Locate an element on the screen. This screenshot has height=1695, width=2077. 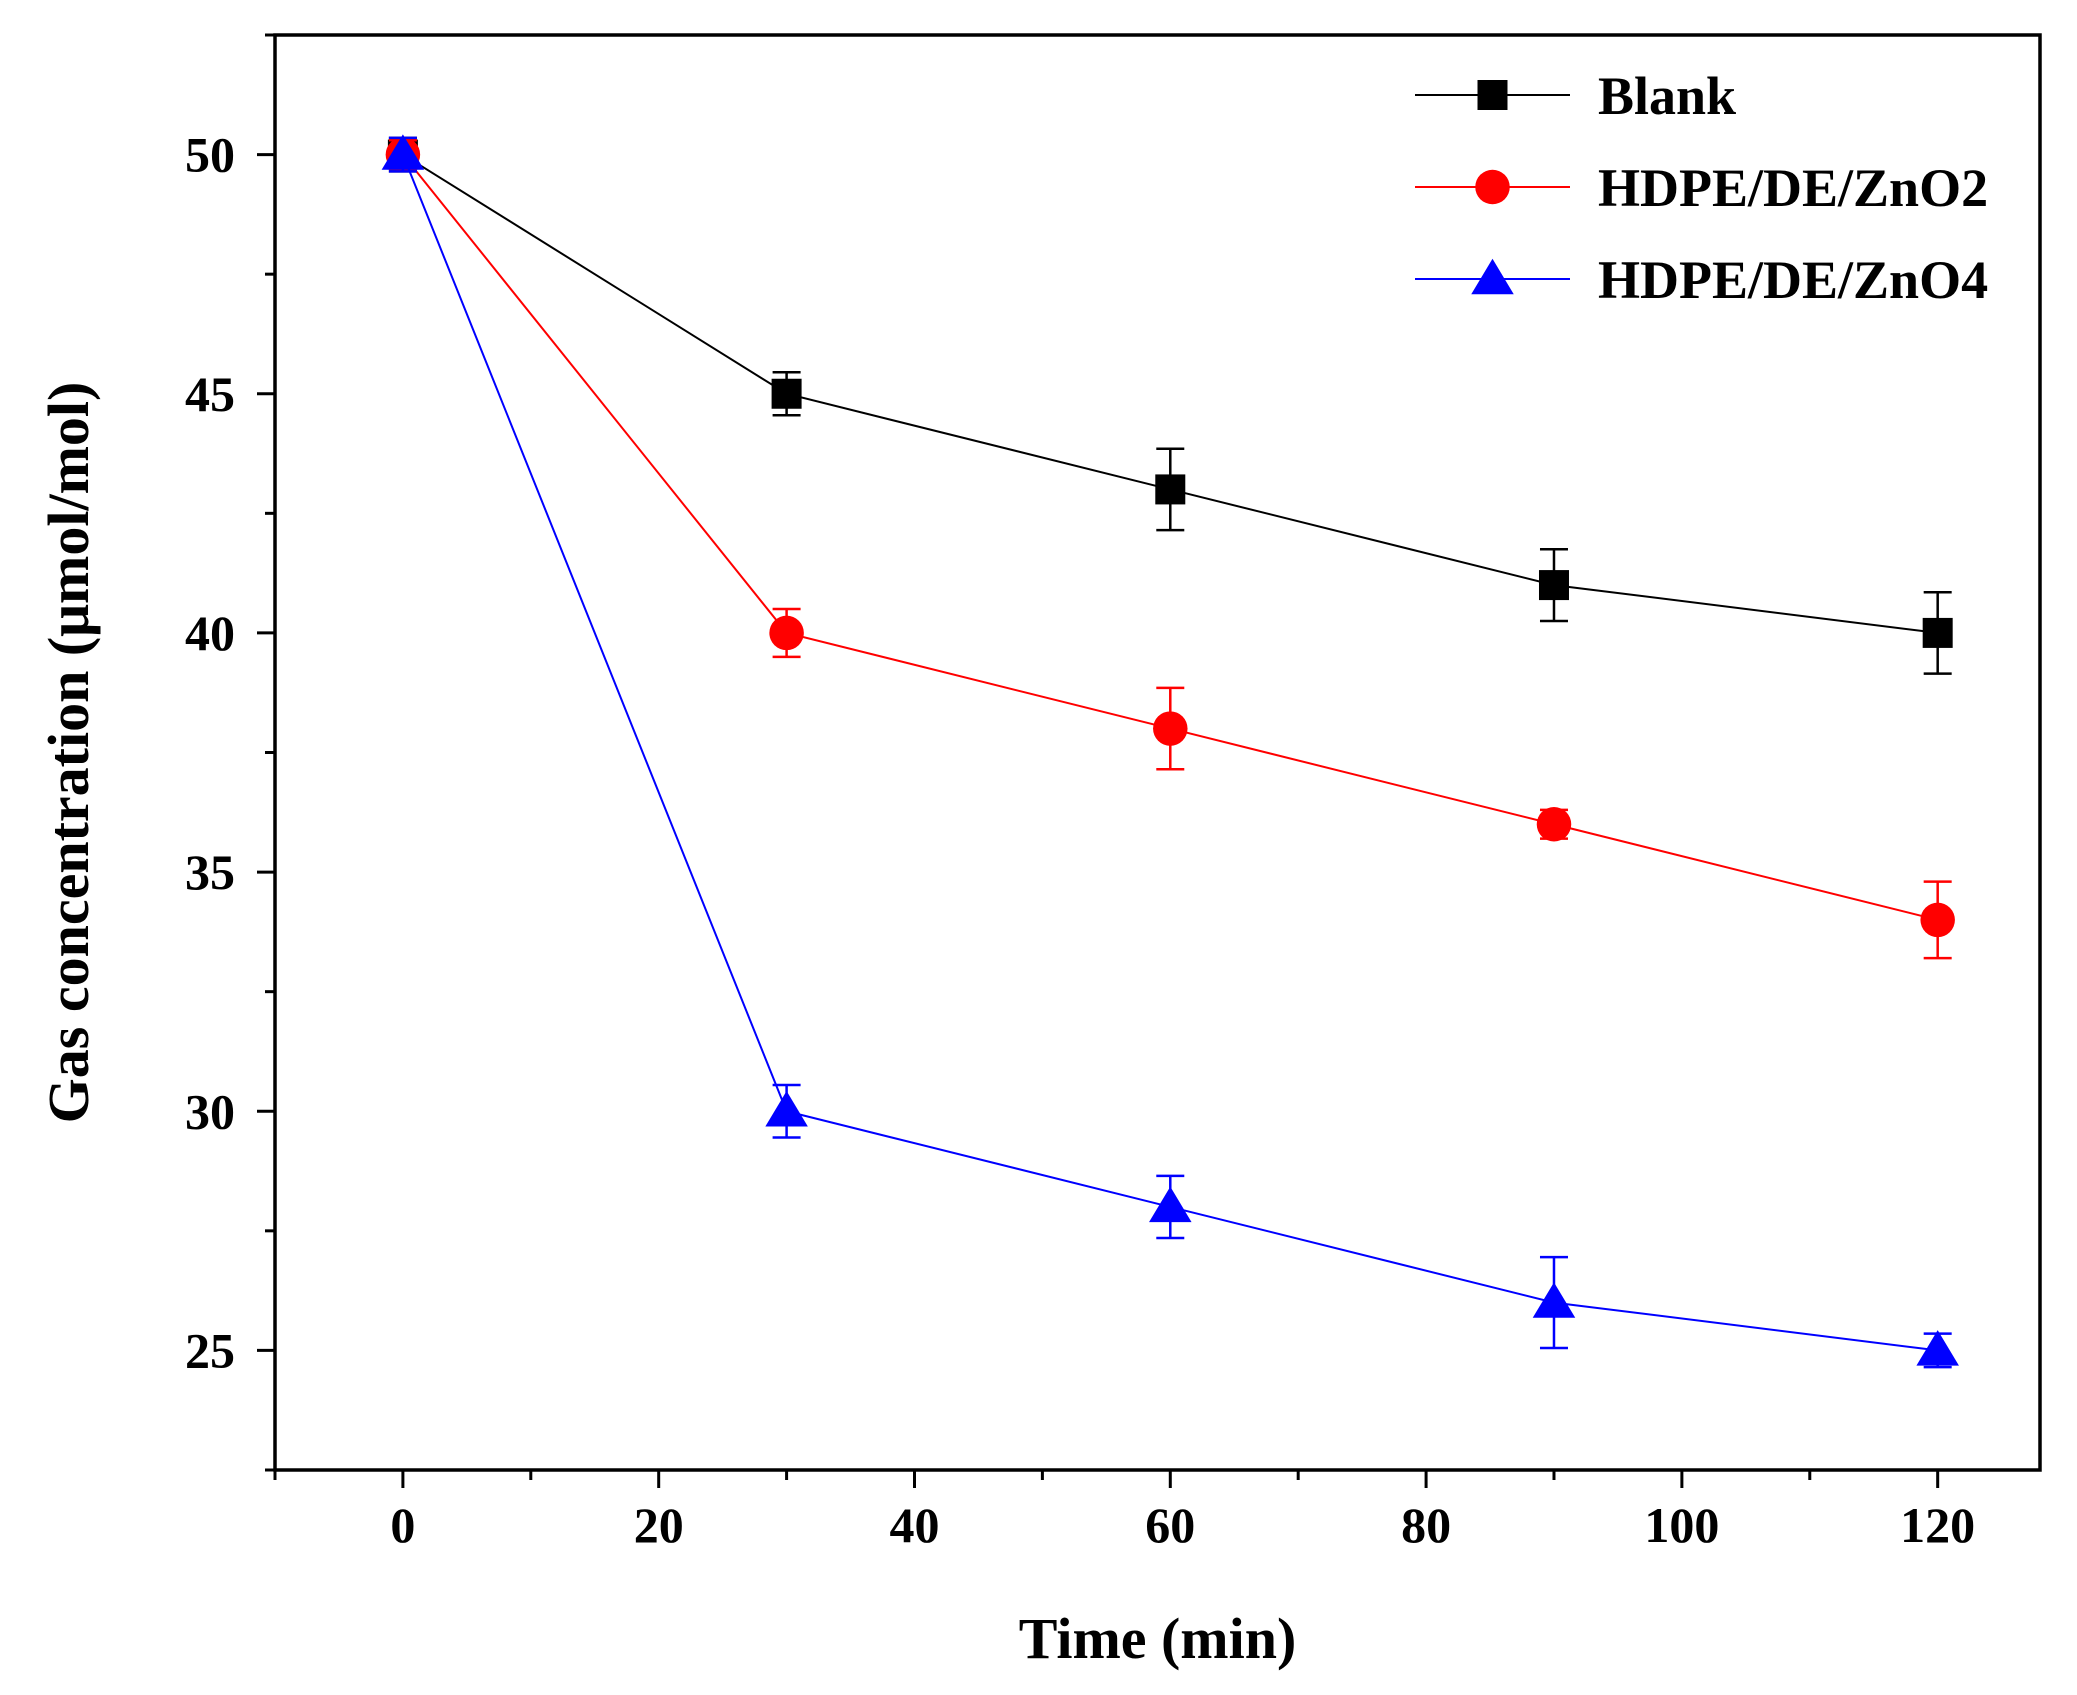
y-tick-label: 50 is located at coordinates (210, 155).